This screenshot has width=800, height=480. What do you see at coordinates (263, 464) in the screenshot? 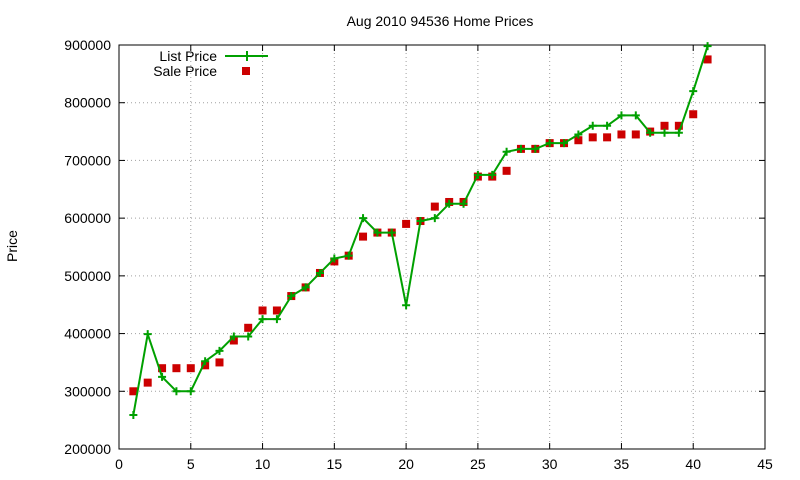
I see `x-tick-label: 10` at bounding box center [263, 464].